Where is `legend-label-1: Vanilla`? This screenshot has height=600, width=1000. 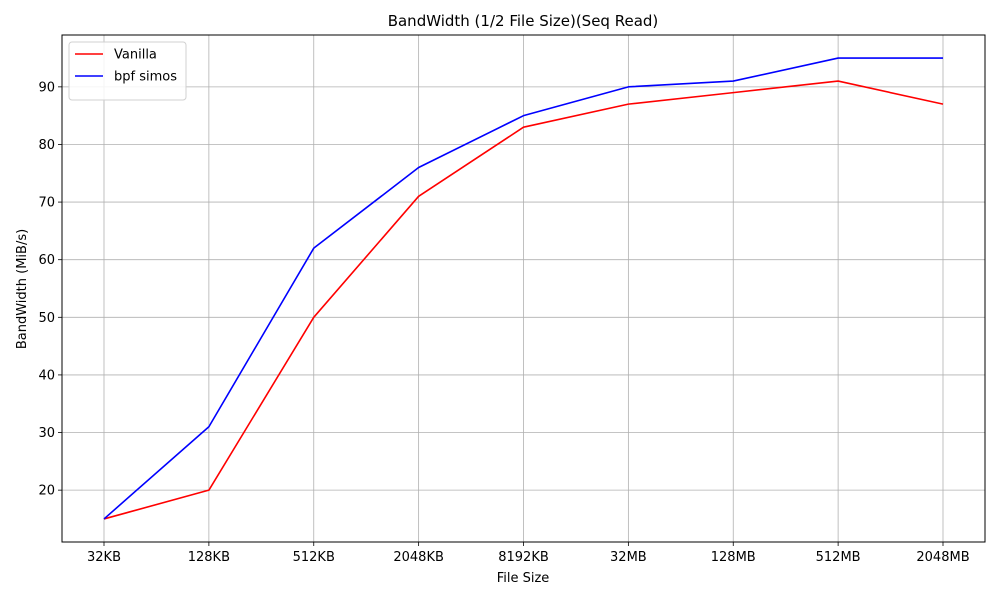 legend-label-1: Vanilla is located at coordinates (135, 55).